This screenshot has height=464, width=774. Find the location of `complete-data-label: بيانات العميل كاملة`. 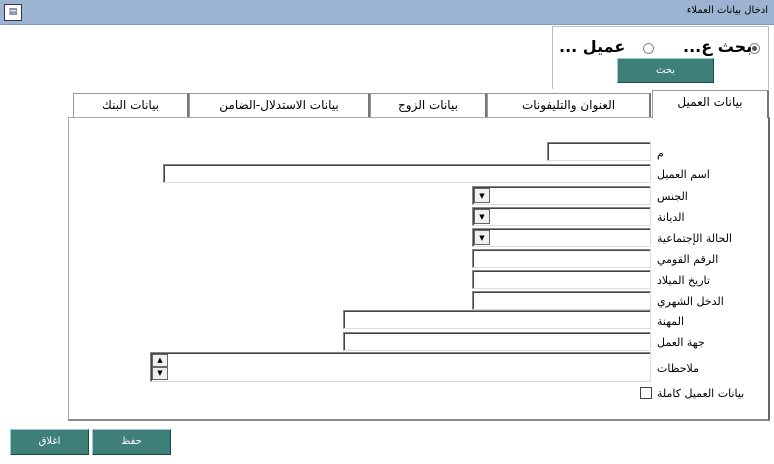

complete-data-label: بيانات العميل كاملة is located at coordinates (701, 393).